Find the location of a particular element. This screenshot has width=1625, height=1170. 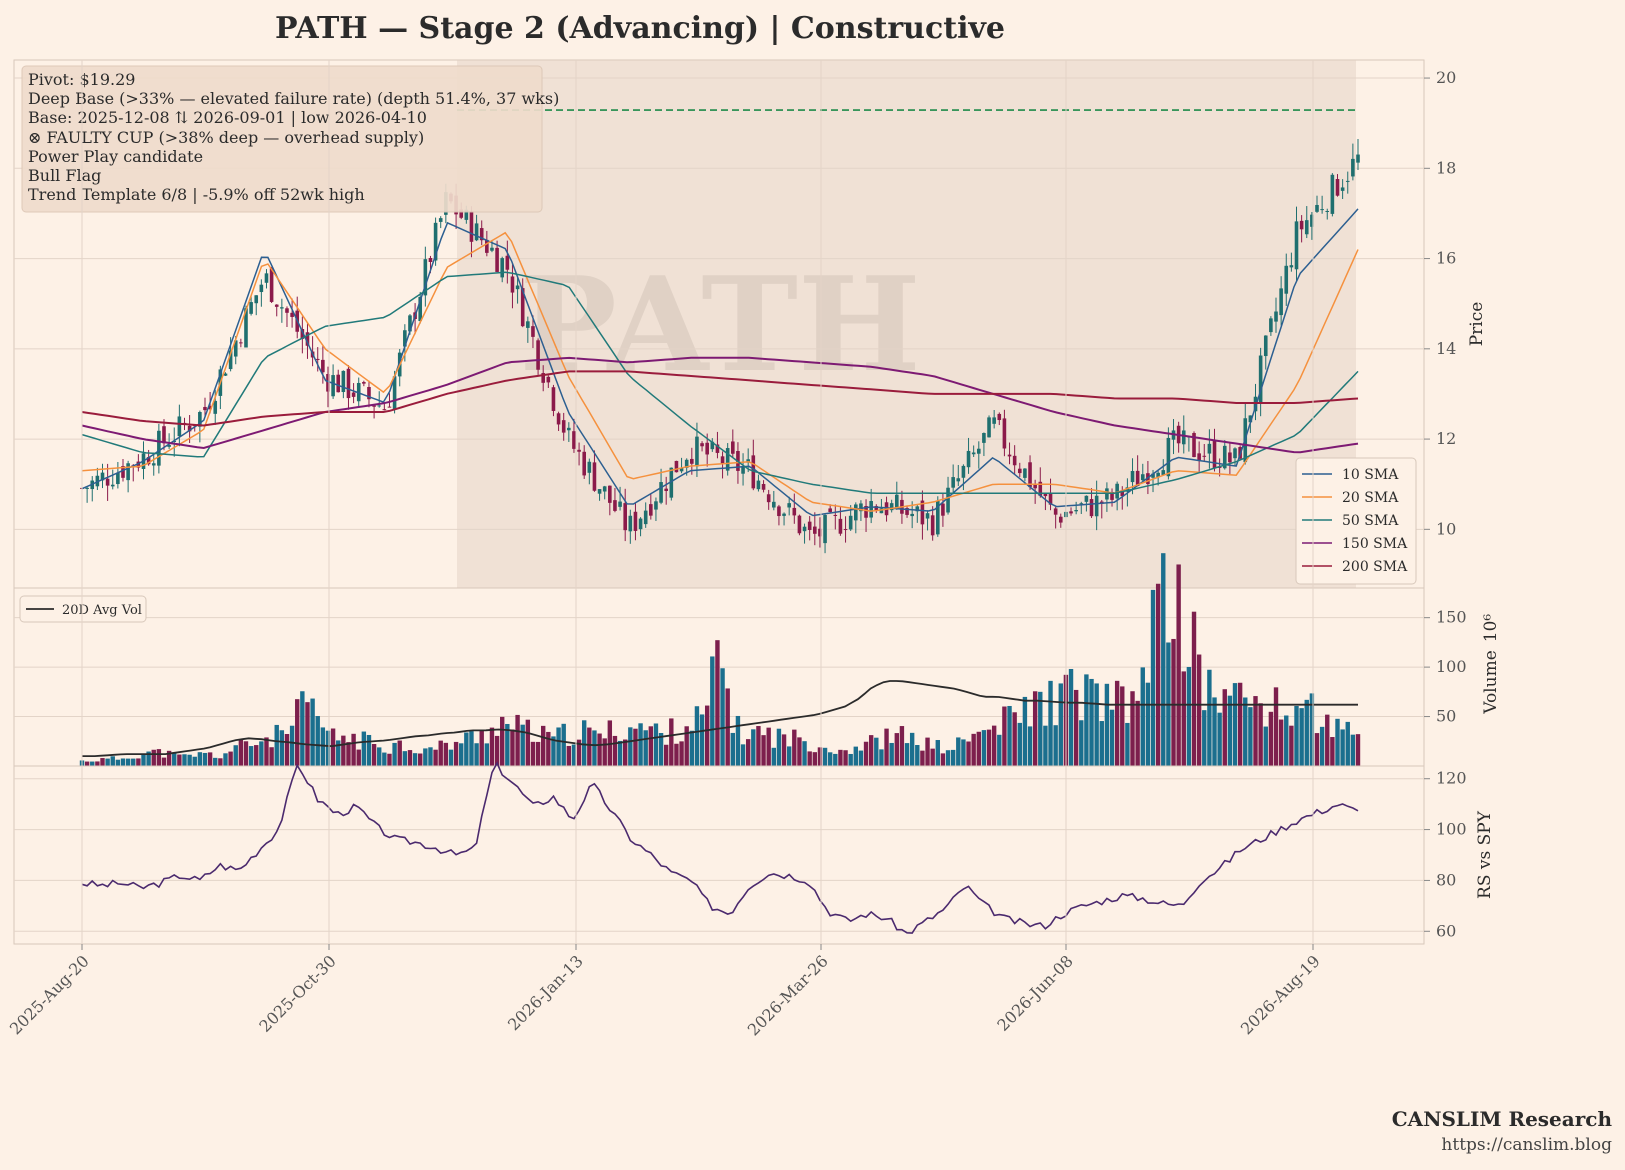

x-tick-label: 2026-Aug-19 is located at coordinates (1280, 994).